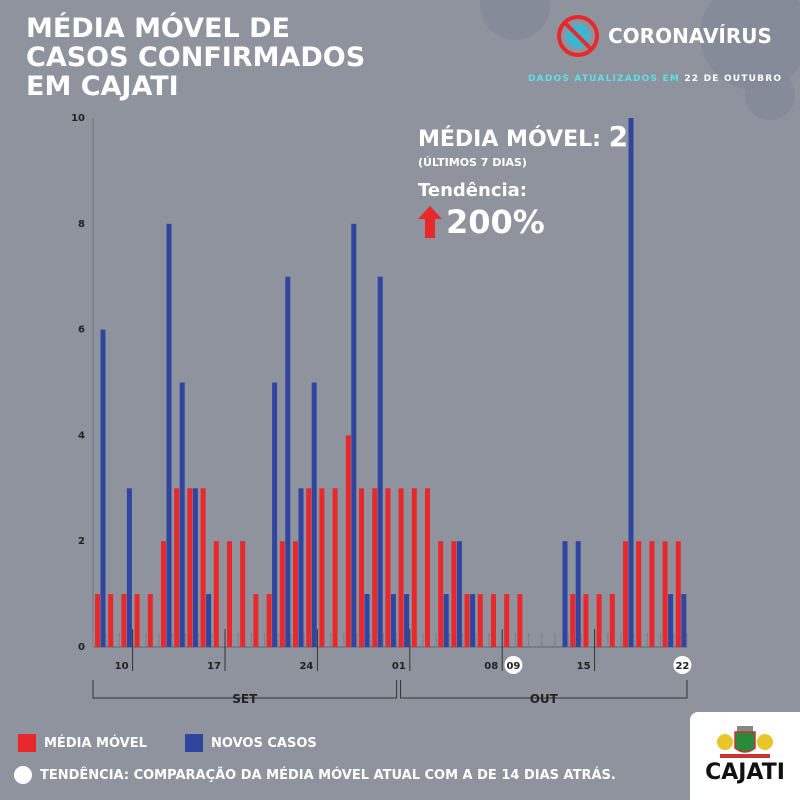 This screenshot has width=800, height=800. I want to click on virus-decoration, so click(770, 95).